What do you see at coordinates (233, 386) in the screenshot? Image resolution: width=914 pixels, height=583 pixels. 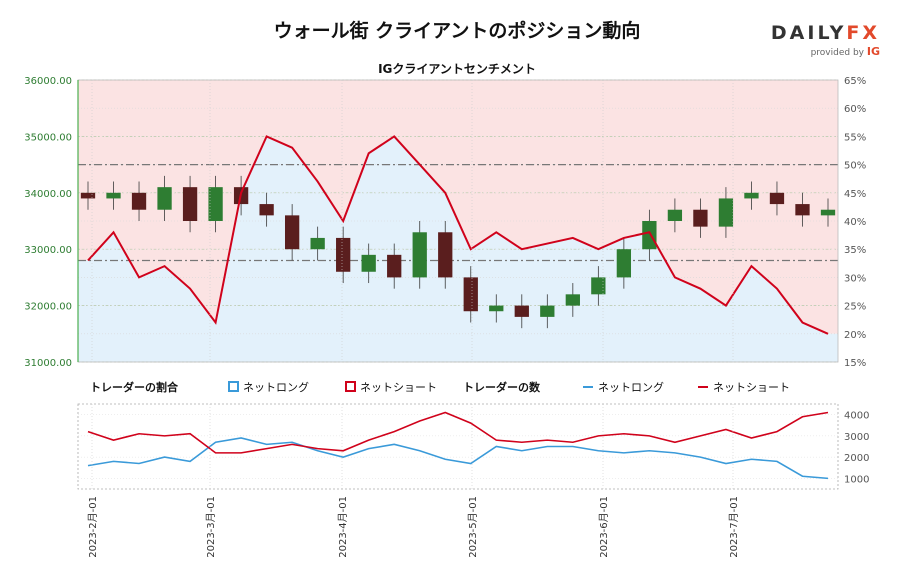 I see `legend-long-swatch` at bounding box center [233, 386].